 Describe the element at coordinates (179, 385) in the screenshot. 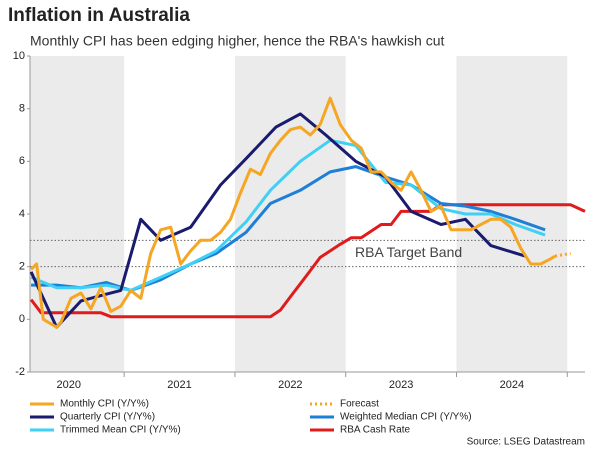

I see `x-tick-label: 2021` at that location.